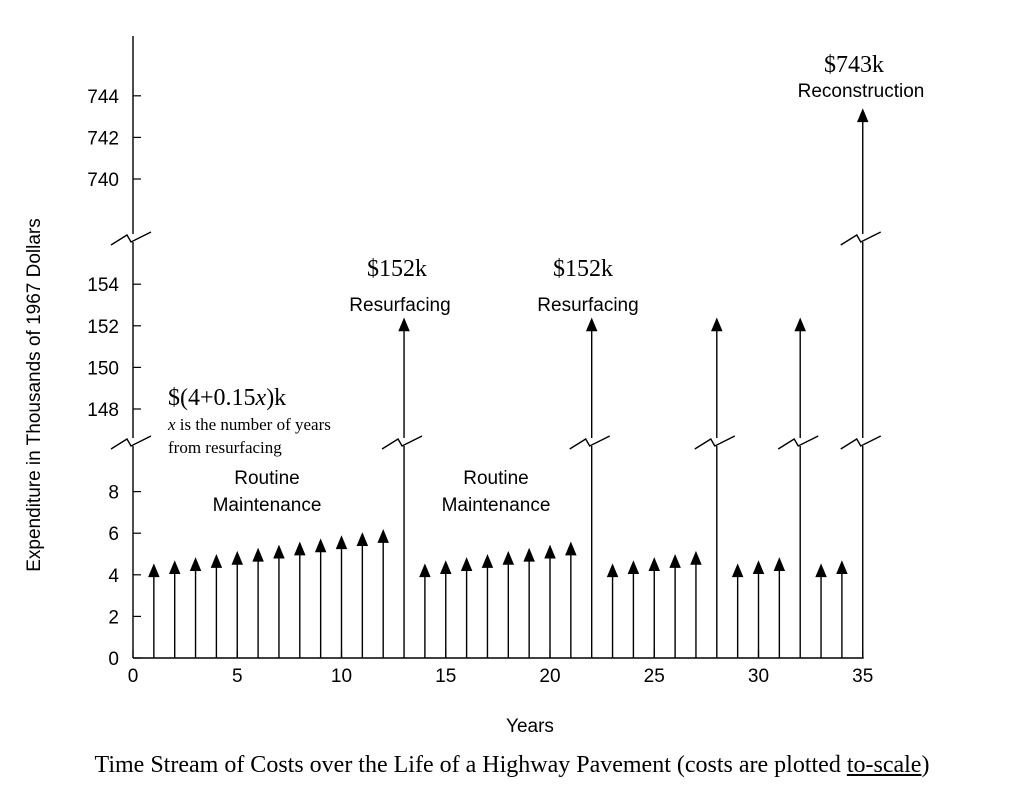 Image resolution: width=1024 pixels, height=800 pixels. Describe the element at coordinates (103, 180) in the screenshot. I see `y-tick-label: 740` at that location.